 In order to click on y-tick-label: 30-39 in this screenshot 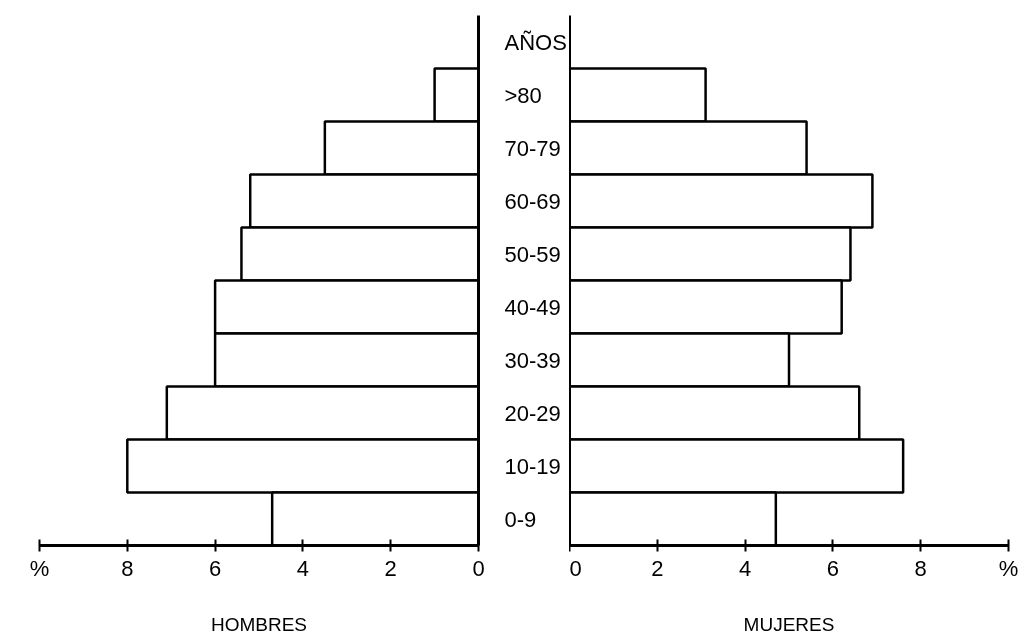, I will do `click(532, 360)`.